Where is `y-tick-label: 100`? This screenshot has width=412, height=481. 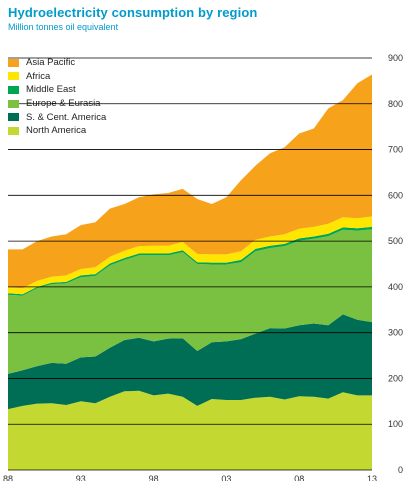 y-tick-label: 100 is located at coordinates (395, 424).